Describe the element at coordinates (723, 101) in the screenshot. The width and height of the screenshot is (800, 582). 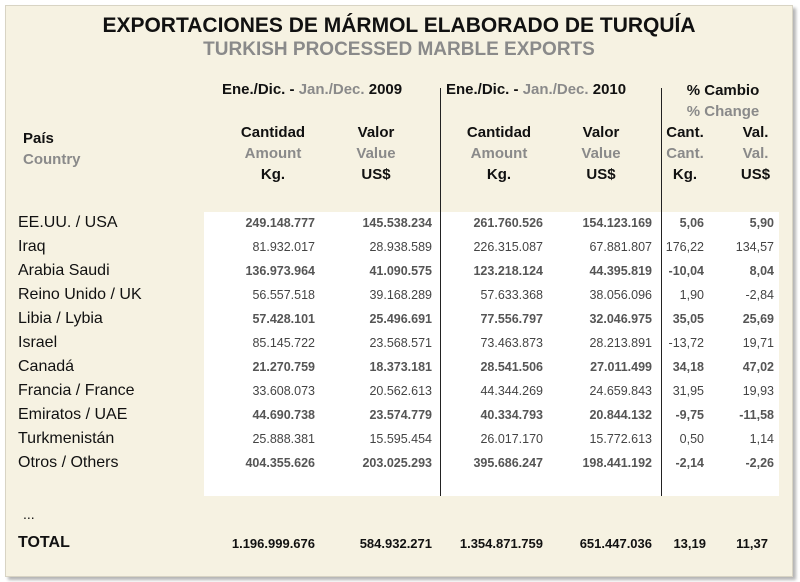
I see `change-header: % Cambio % Change` at that location.